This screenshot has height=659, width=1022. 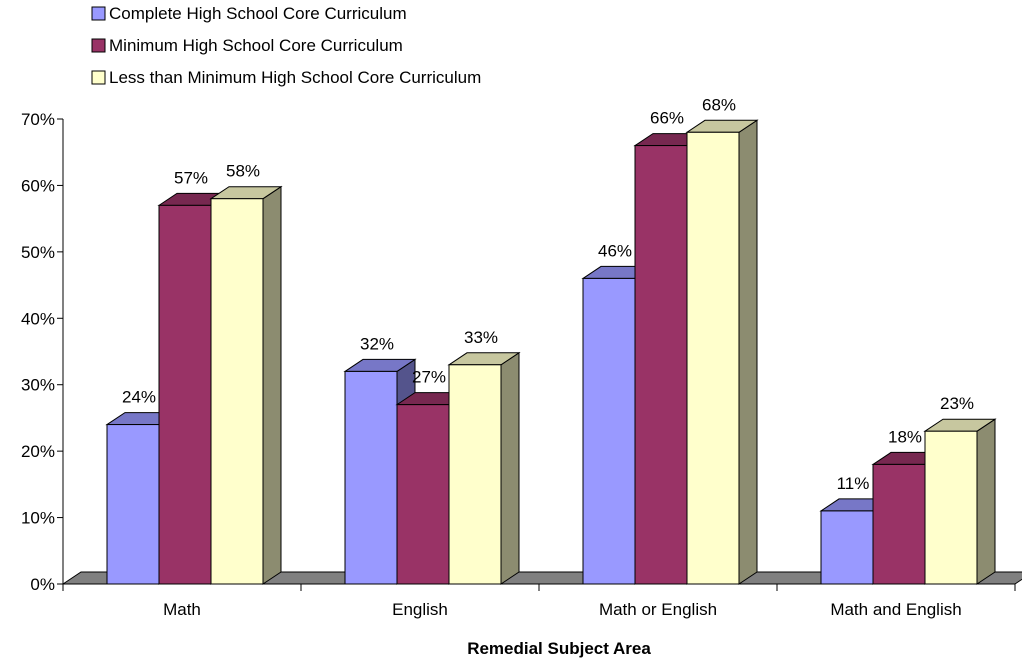 What do you see at coordinates (38, 318) in the screenshot?
I see `y-tick-label: 40%` at bounding box center [38, 318].